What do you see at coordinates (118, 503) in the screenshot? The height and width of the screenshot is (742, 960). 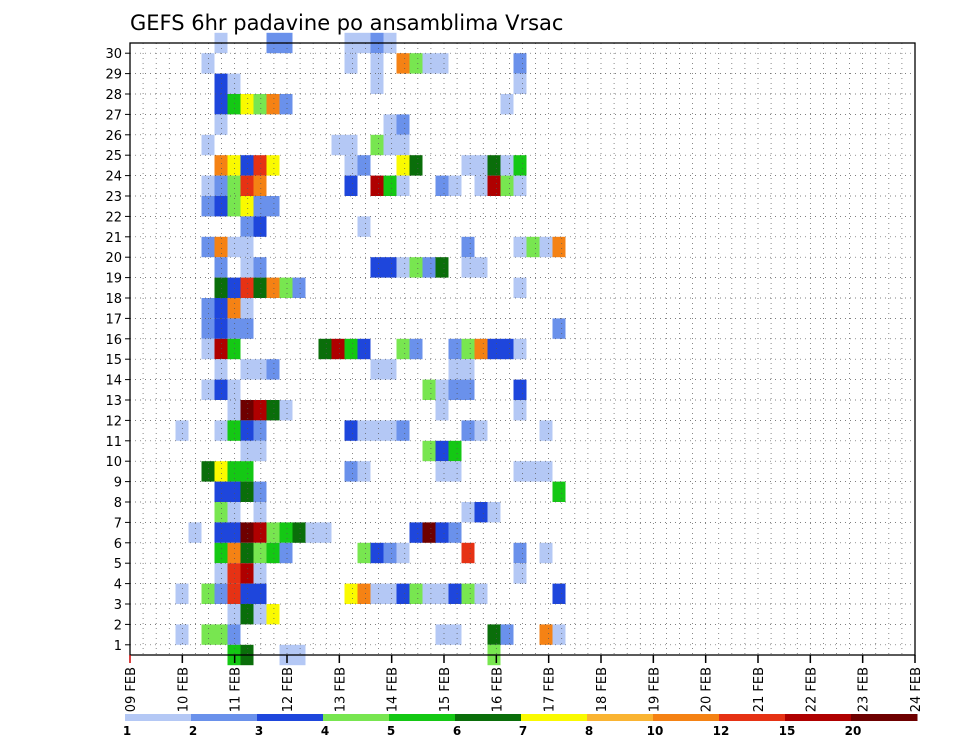 I see `y-tick-label: 8` at bounding box center [118, 503].